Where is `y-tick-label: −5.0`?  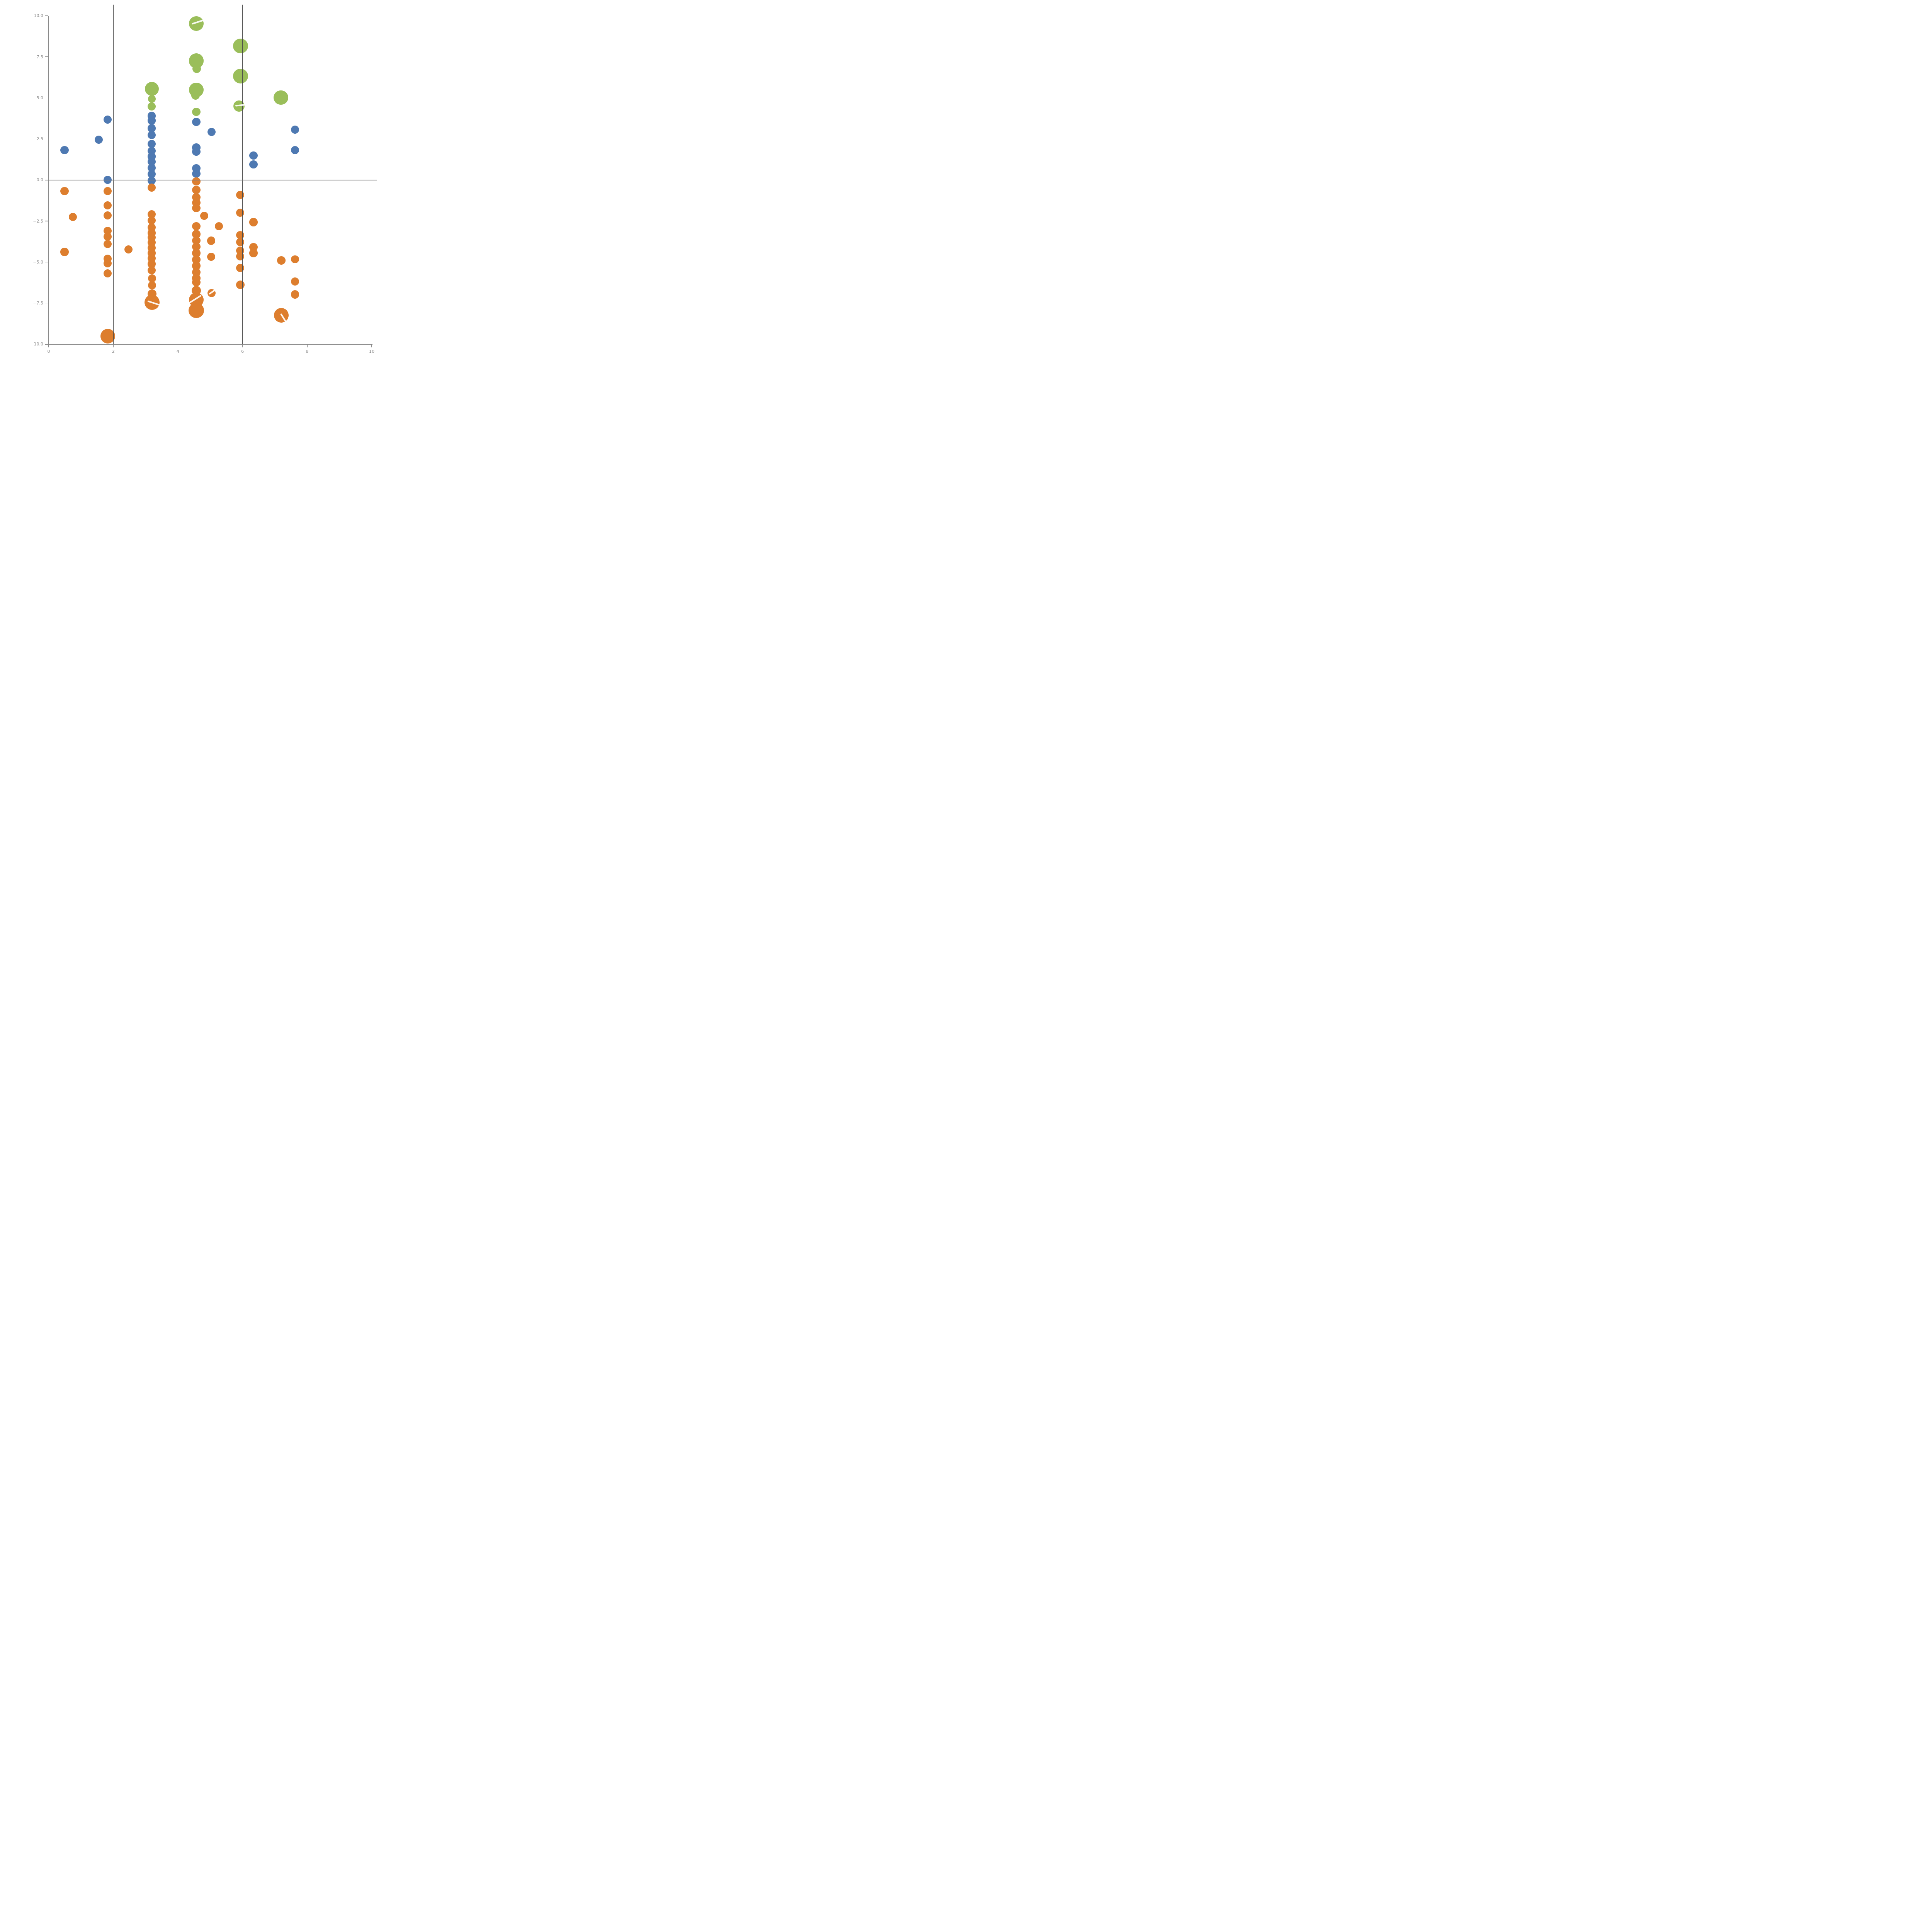 y-tick-label: −5.0 is located at coordinates (38, 262).